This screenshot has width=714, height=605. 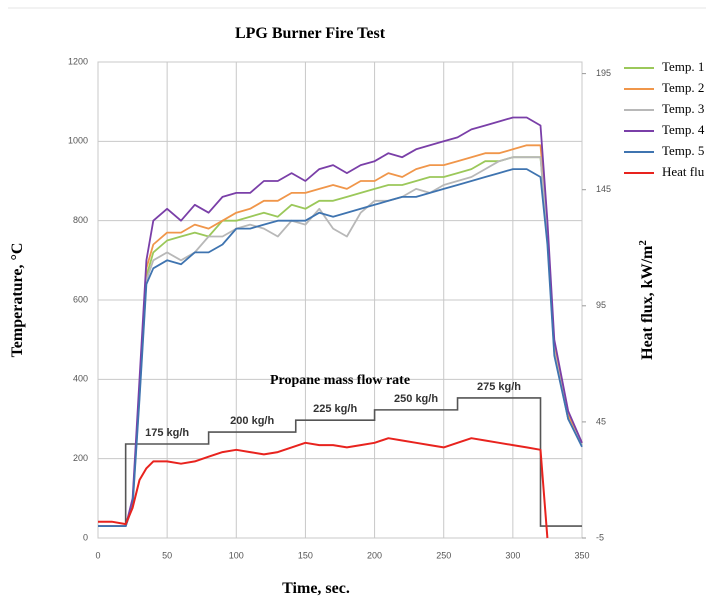 What do you see at coordinates (252, 421) in the screenshot?
I see `flow-rate-label: 200 kg/h` at bounding box center [252, 421].